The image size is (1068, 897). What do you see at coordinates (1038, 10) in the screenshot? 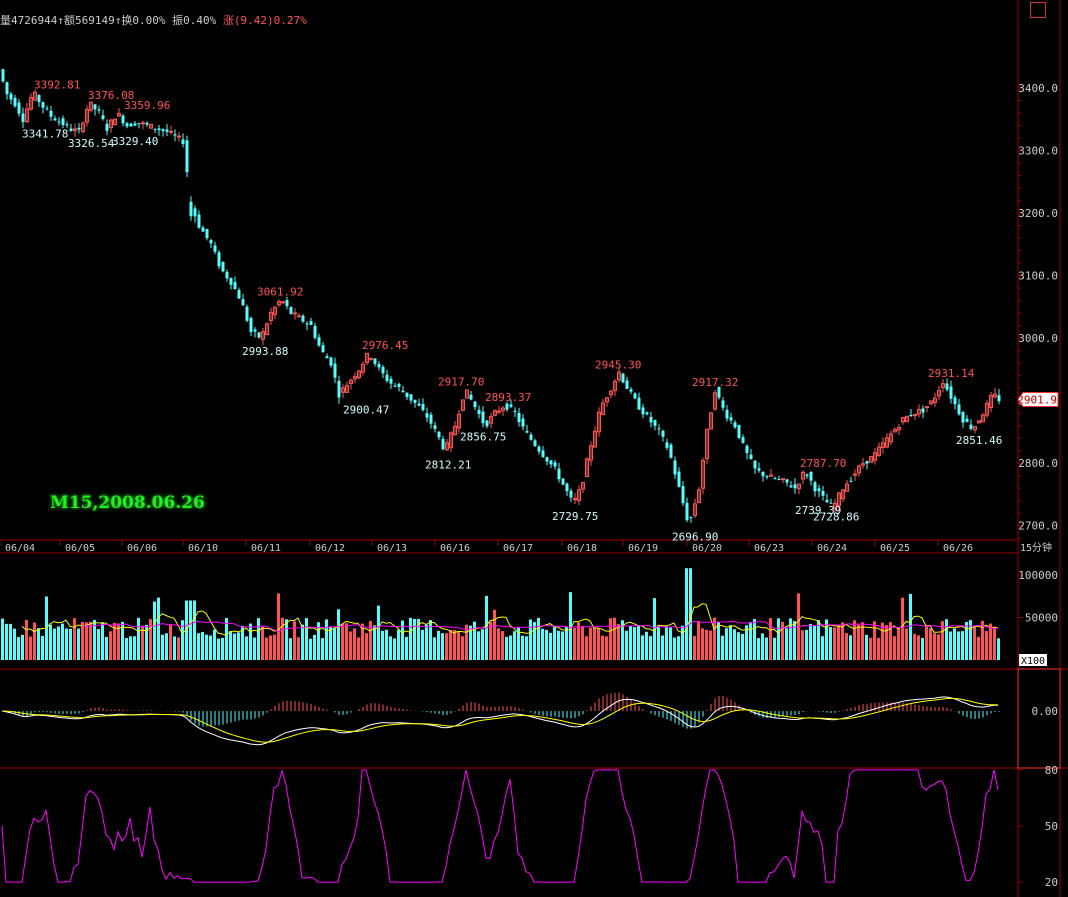
I see `window-button` at bounding box center [1038, 10].